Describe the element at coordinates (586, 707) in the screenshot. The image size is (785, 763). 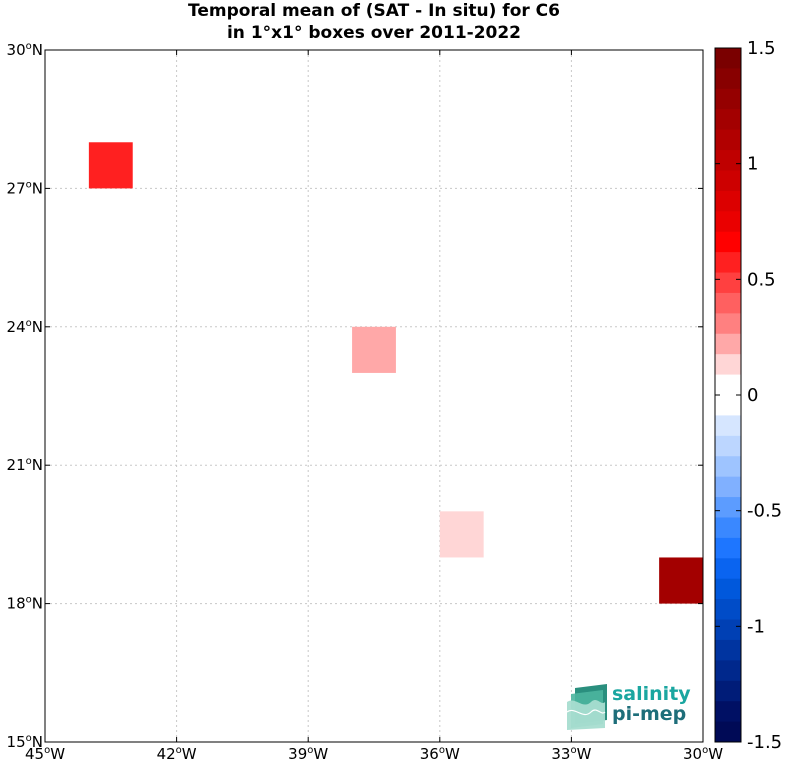
I see `salinity-pimep-logo-icon` at that location.